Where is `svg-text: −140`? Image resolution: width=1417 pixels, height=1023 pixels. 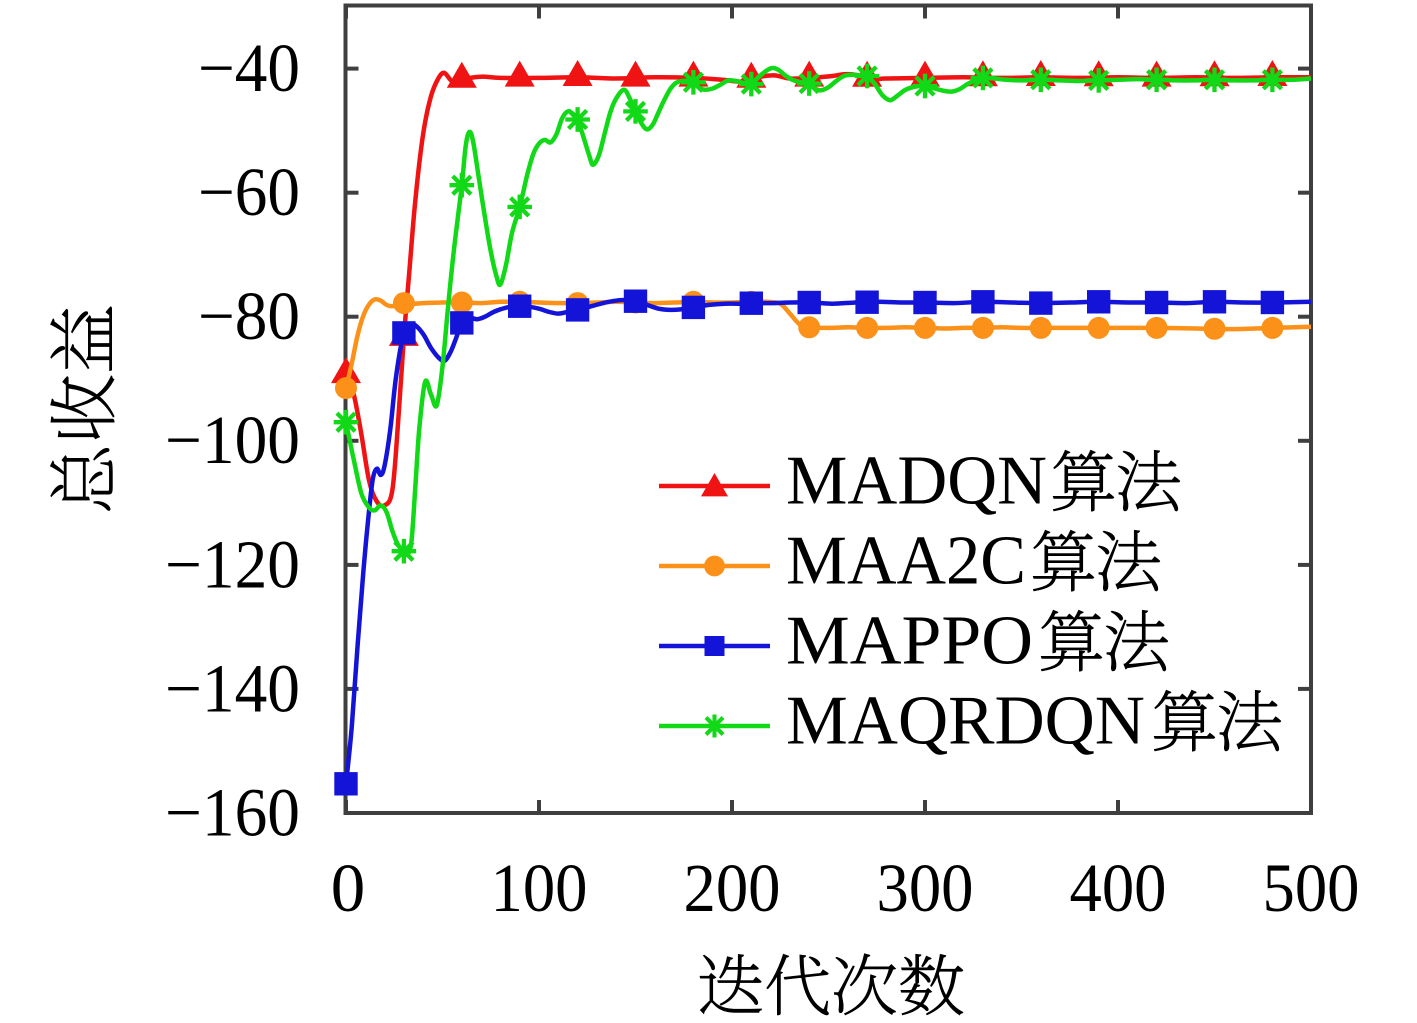
svg-text: −140 is located at coordinates (232, 688).